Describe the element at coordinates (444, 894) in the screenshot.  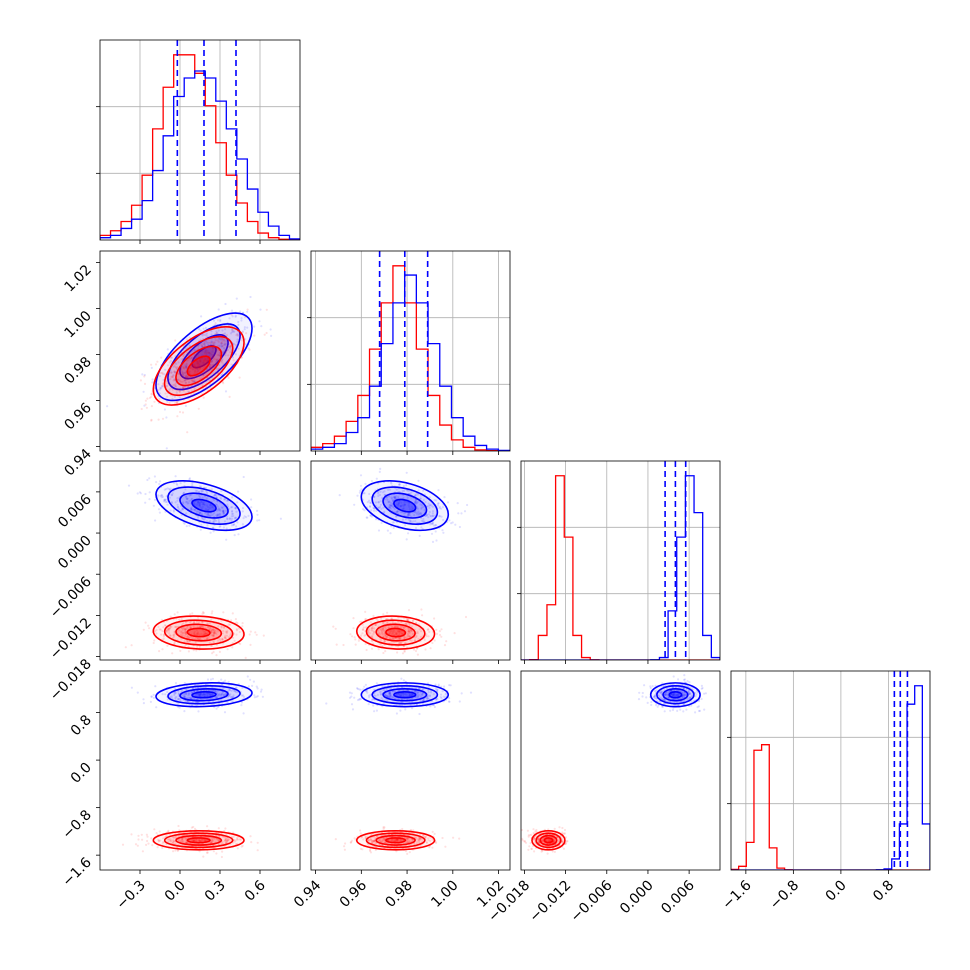
I see `x-tick-label: 1.00` at that location.